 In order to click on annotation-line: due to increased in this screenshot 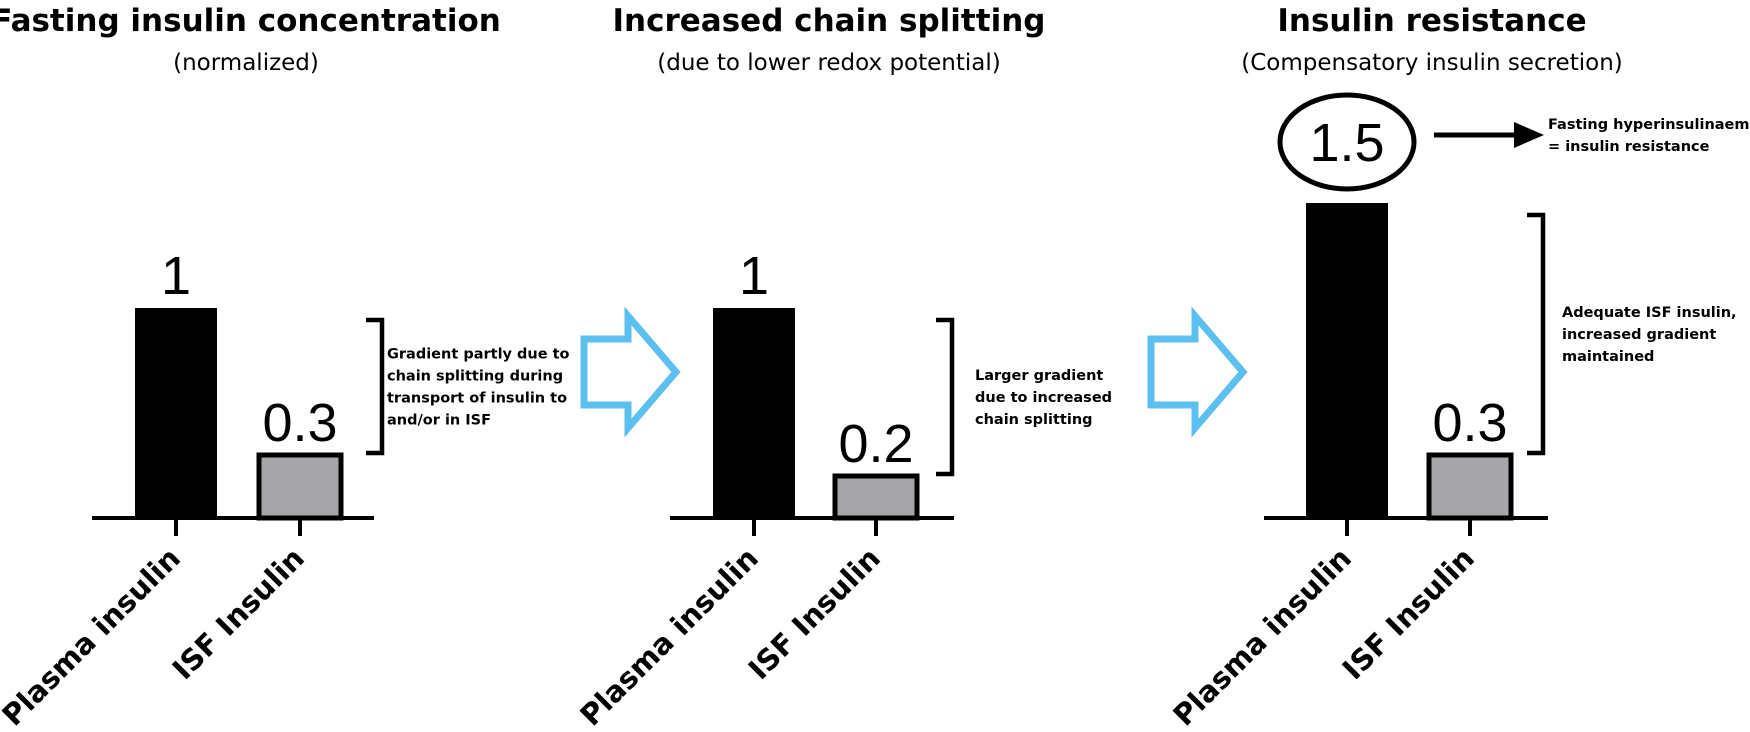, I will do `click(1043, 398)`.